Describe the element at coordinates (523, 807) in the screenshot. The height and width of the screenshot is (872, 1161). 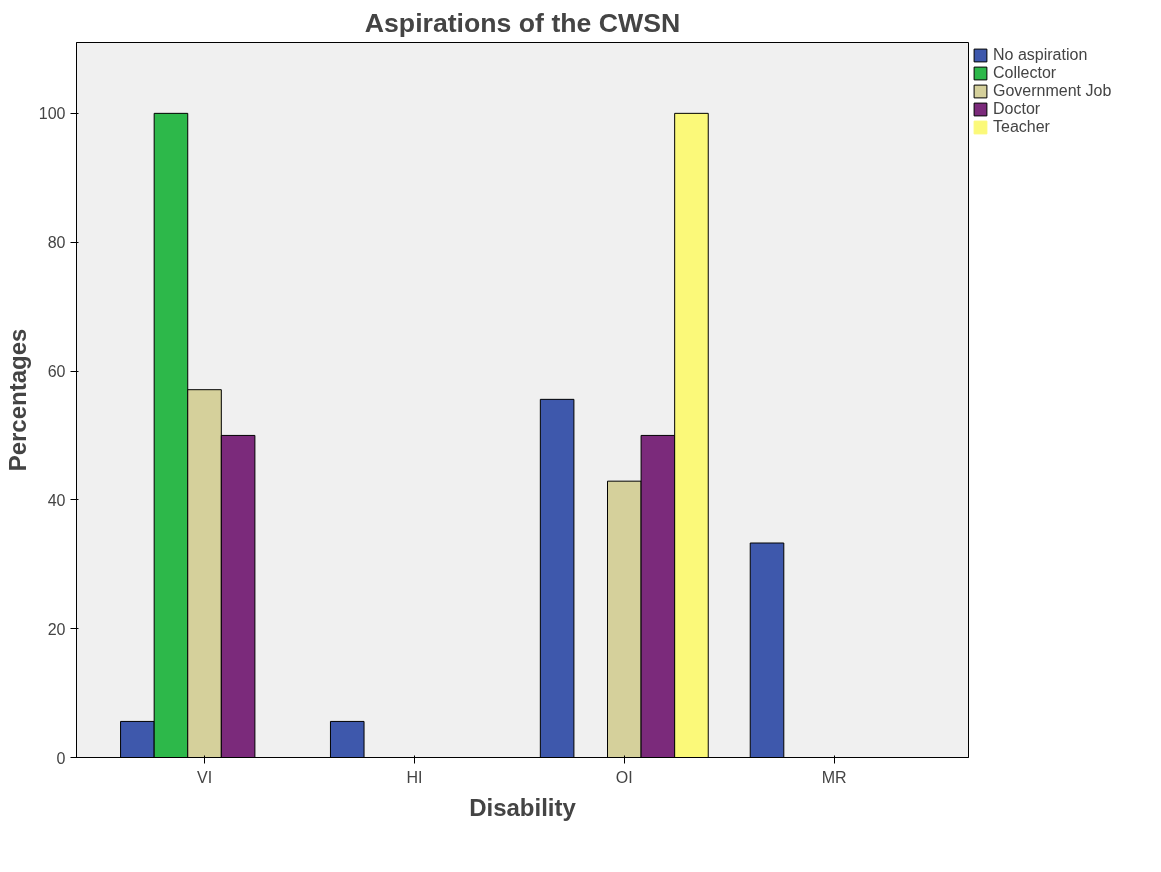
I see `x-axis-title: Disability` at that location.